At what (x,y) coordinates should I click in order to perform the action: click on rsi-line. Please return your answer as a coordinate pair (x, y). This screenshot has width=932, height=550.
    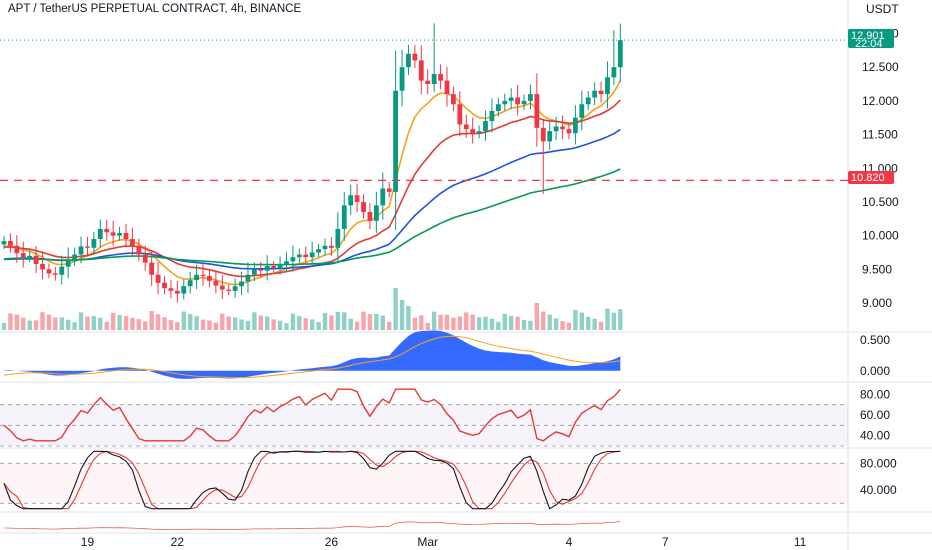
    Looking at the image, I should click on (312, 415).